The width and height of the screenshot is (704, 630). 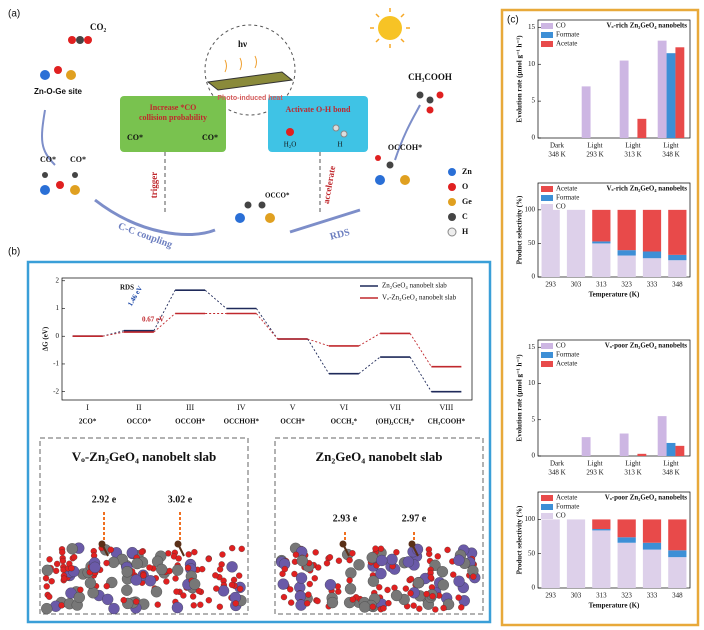 I want to click on y-tick-label: 10, so click(x=532, y=64).